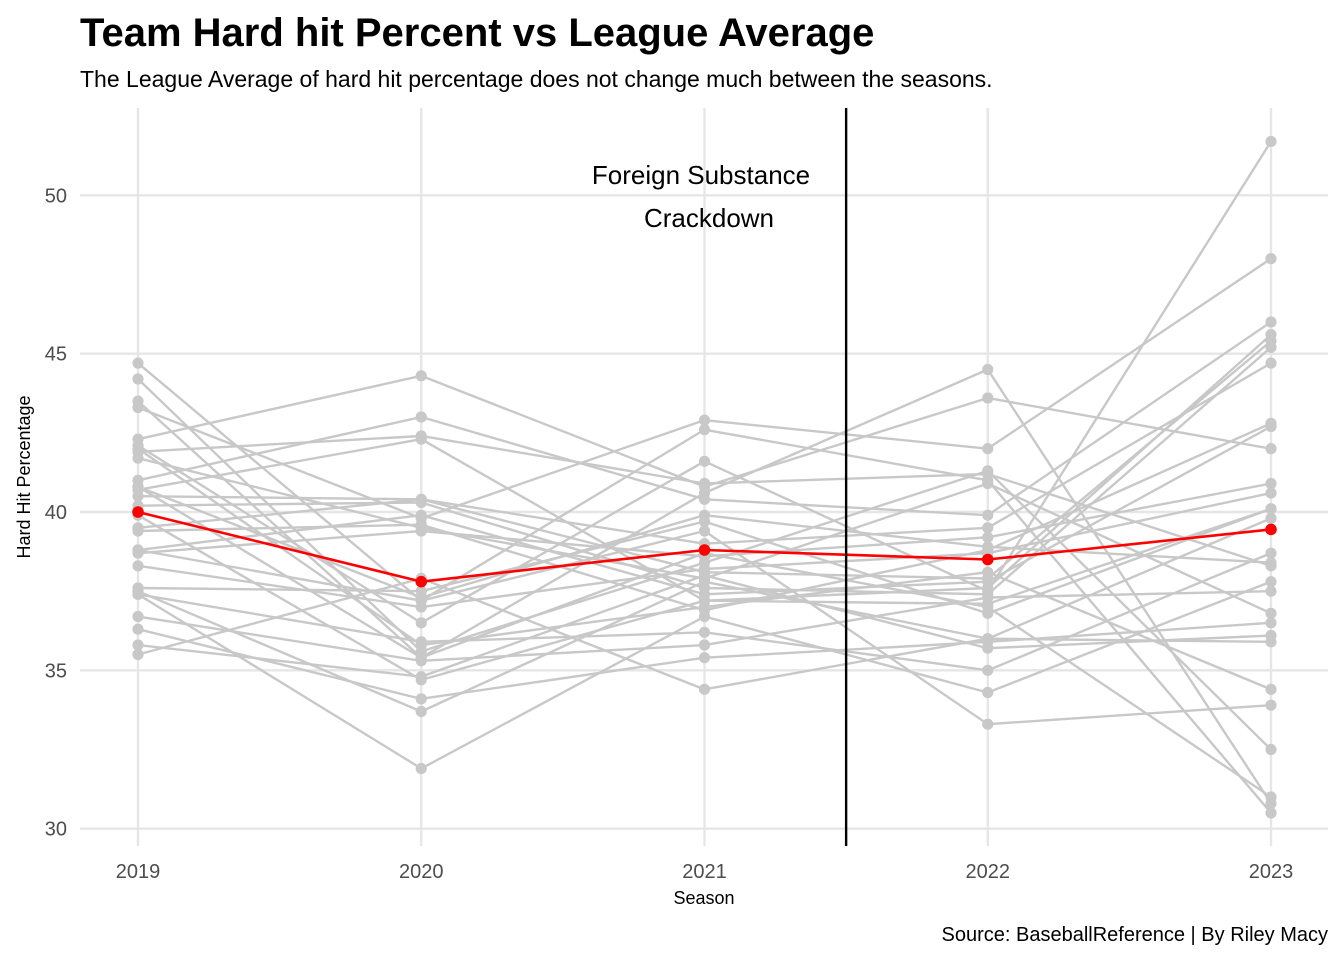 This screenshot has width=1344, height=960. Describe the element at coordinates (1271, 872) in the screenshot. I see `x-tick-label-2023: 2023` at that location.